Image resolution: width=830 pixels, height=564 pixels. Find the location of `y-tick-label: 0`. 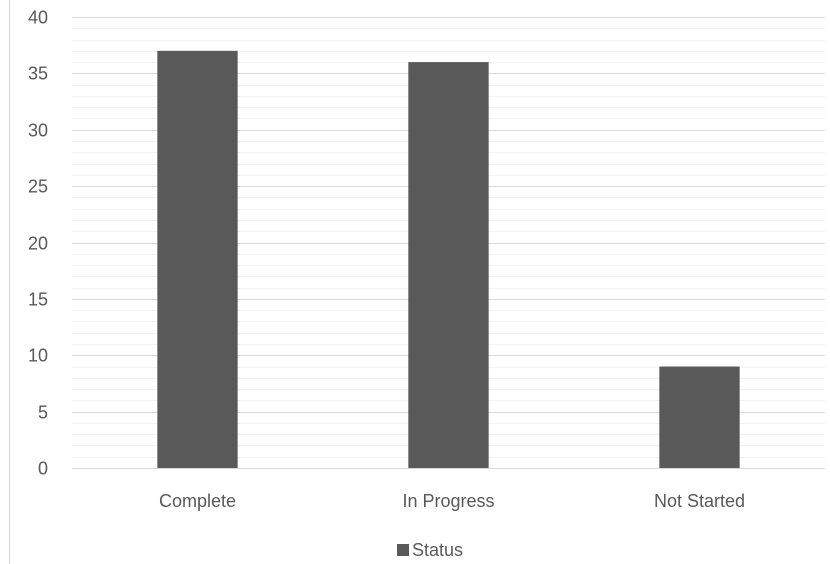

y-tick-label: 0 is located at coordinates (43, 469).